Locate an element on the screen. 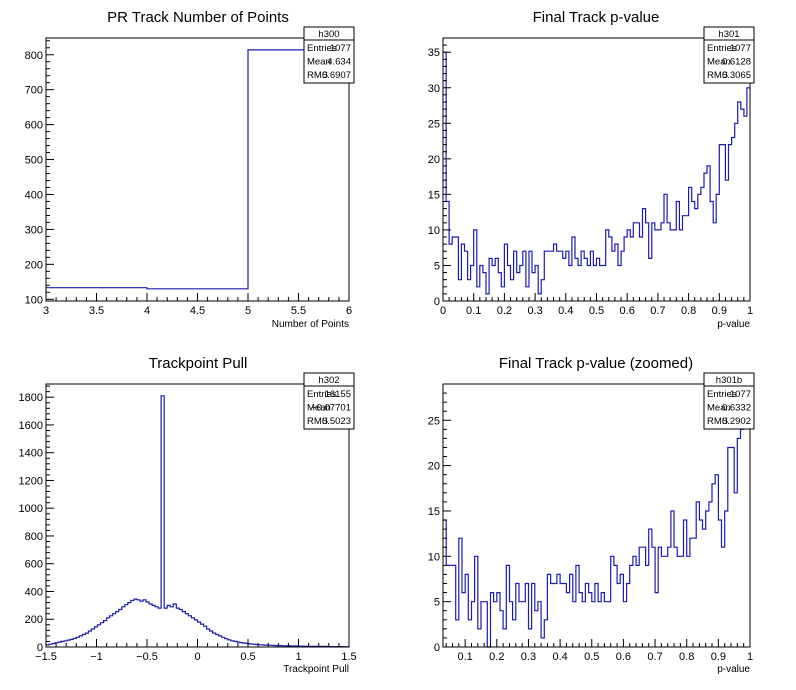  x-tick-label: −1.5 is located at coordinates (46, 657).